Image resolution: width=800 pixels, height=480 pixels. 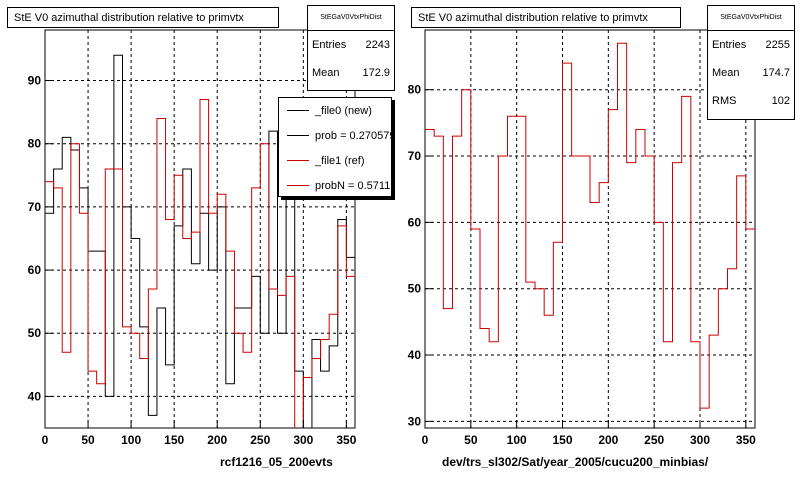 What do you see at coordinates (329, 45) in the screenshot?
I see `left-stats-entries-label: Entries` at bounding box center [329, 45].